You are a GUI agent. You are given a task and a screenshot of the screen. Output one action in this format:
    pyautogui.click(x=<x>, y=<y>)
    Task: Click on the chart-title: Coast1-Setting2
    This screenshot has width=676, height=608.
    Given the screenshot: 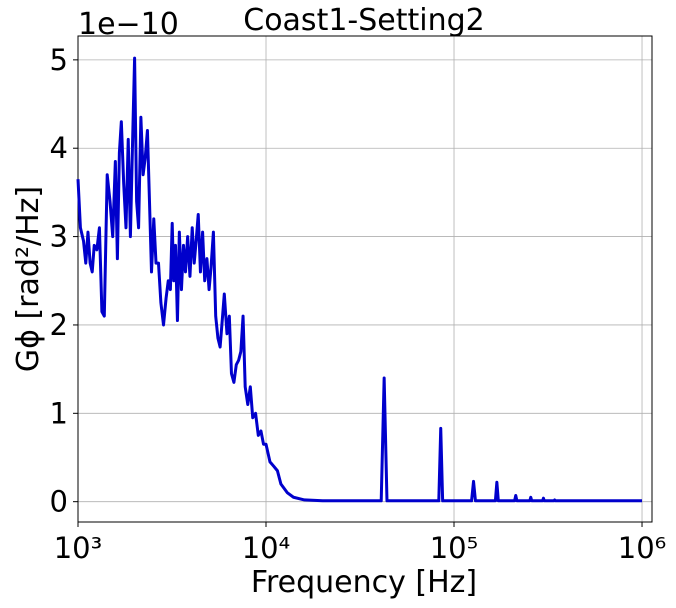 What is the action you would take?
    pyautogui.click(x=364, y=20)
    